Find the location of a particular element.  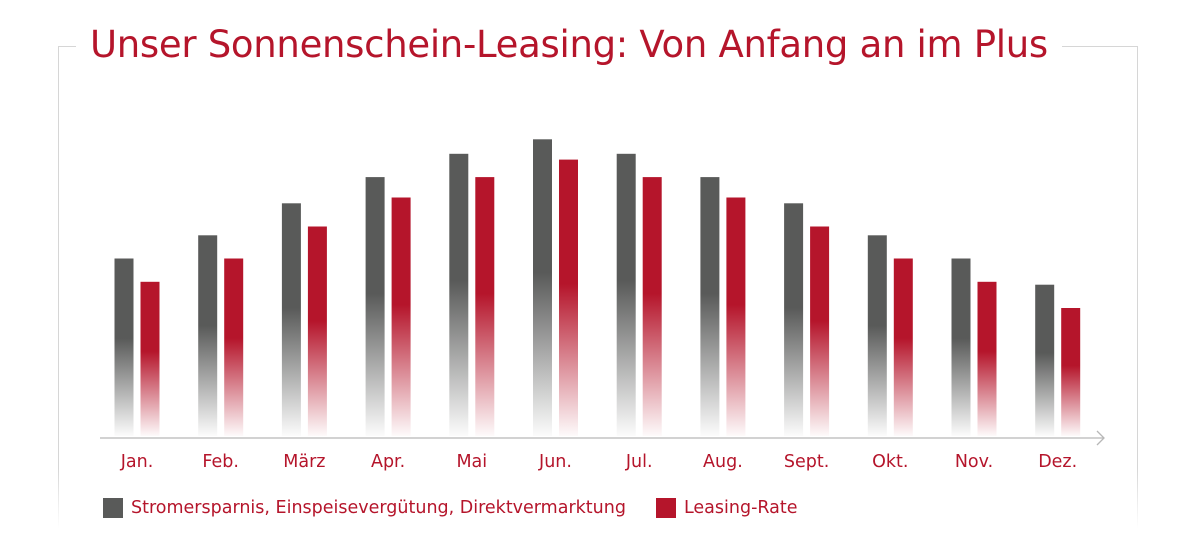

x-tick-label-11: Nov. is located at coordinates (974, 462).